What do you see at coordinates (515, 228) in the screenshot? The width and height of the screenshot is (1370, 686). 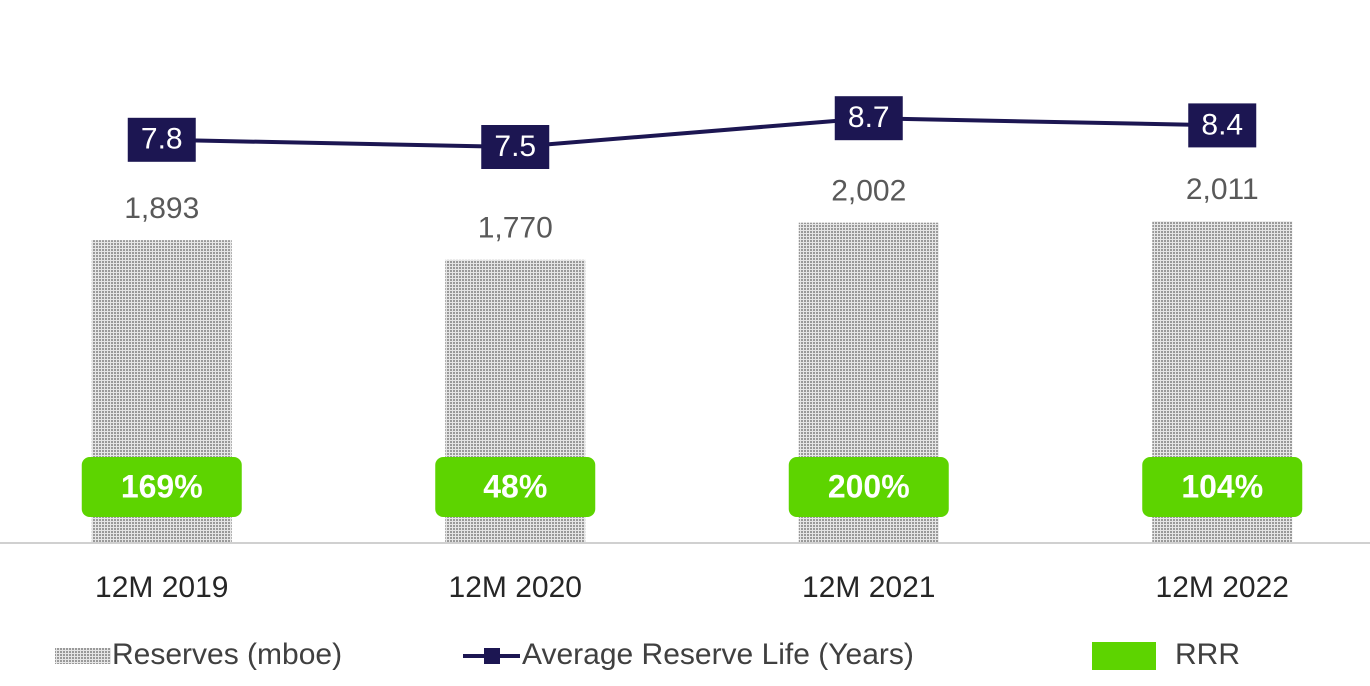 I see `bar-label: 1,770` at bounding box center [515, 228].